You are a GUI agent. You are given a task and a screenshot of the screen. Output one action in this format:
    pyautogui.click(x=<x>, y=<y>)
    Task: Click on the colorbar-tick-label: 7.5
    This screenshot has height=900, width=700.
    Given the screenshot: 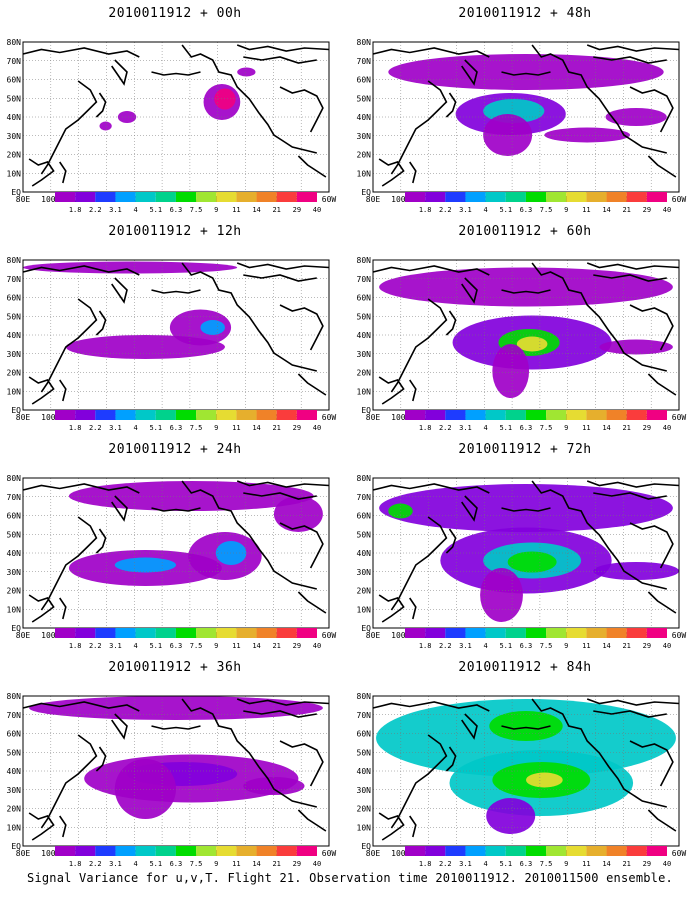 What is the action you would take?
    pyautogui.click(x=546, y=210)
    